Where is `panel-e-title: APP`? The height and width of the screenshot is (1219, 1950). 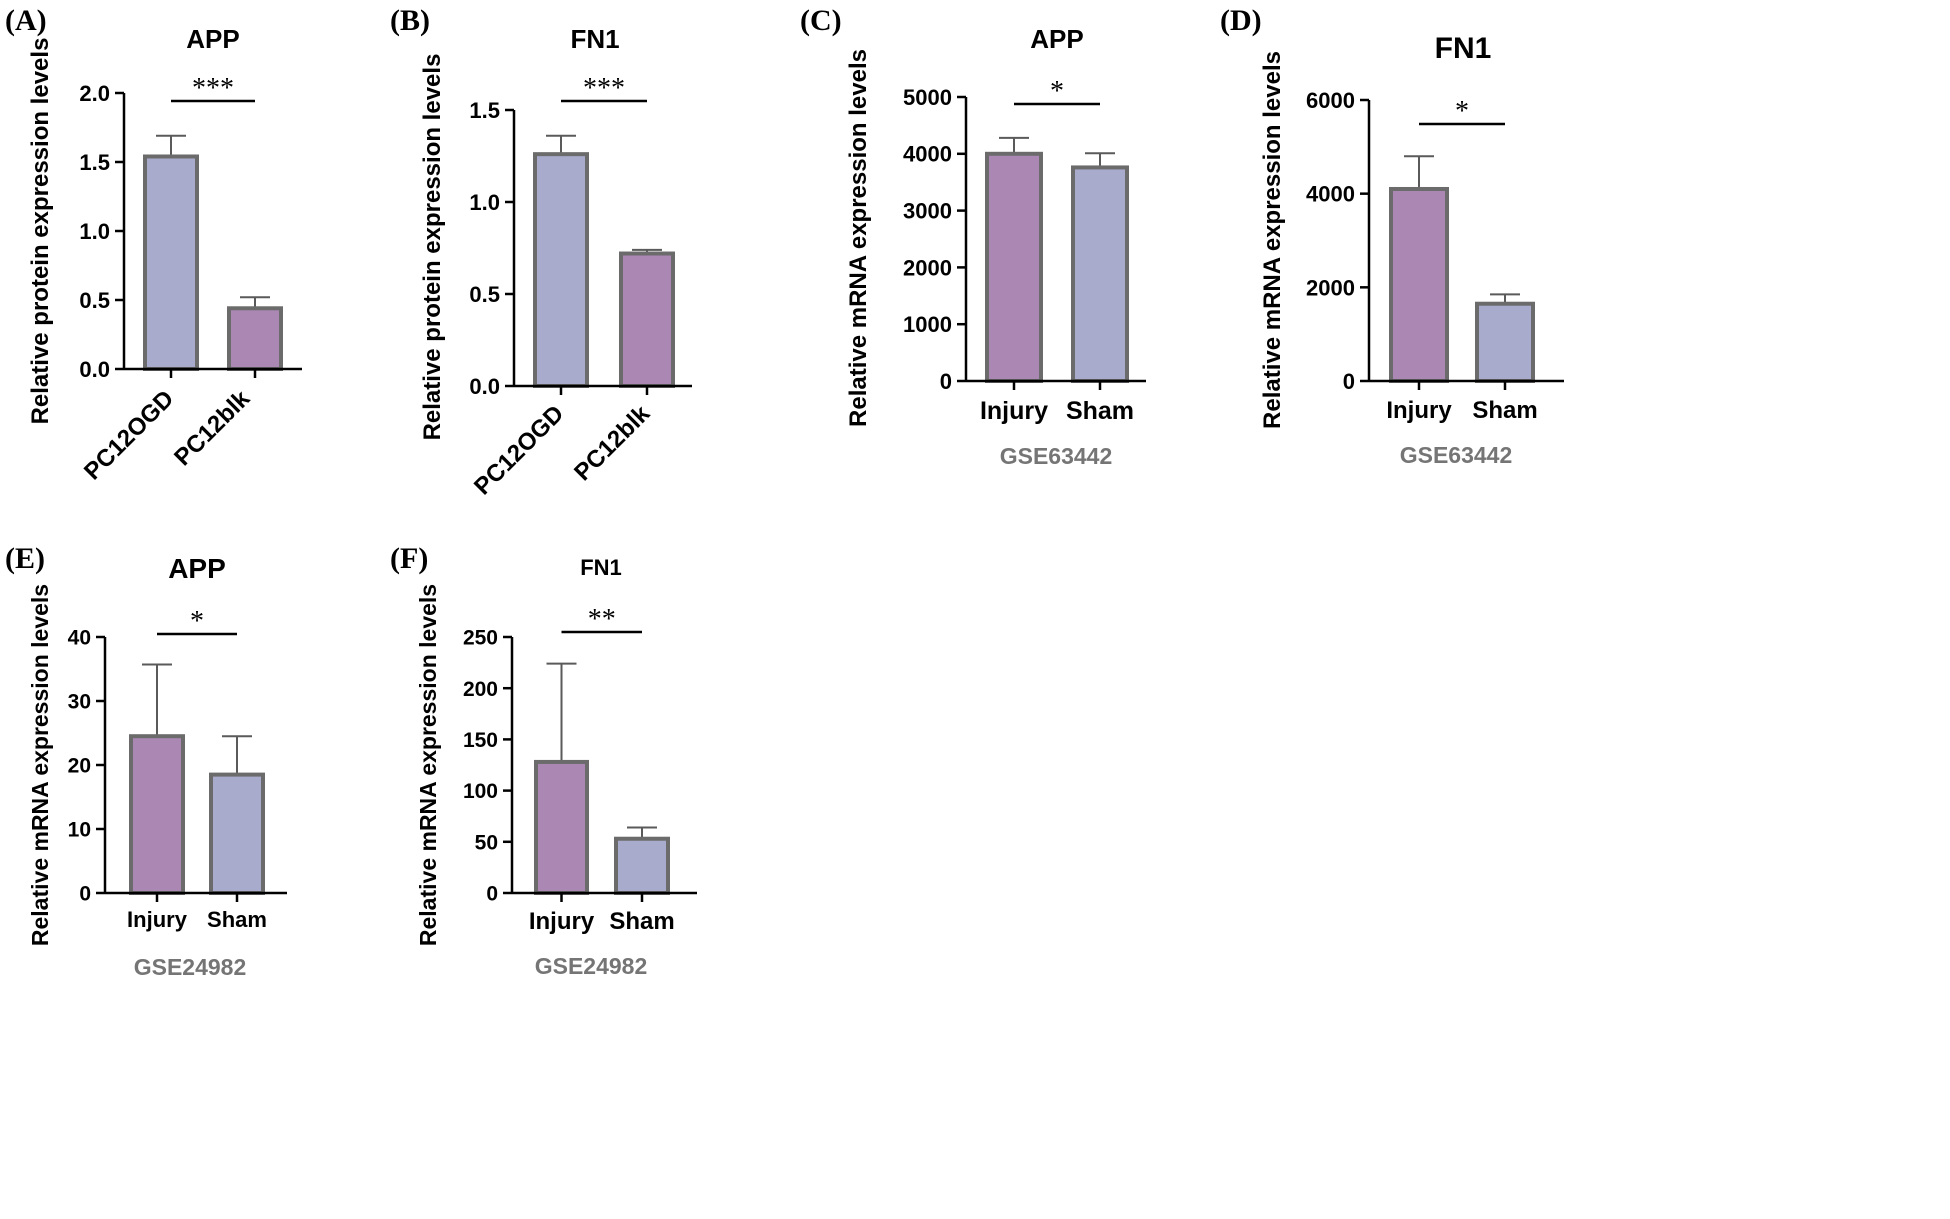
panel-e-title: APP is located at coordinates (197, 568).